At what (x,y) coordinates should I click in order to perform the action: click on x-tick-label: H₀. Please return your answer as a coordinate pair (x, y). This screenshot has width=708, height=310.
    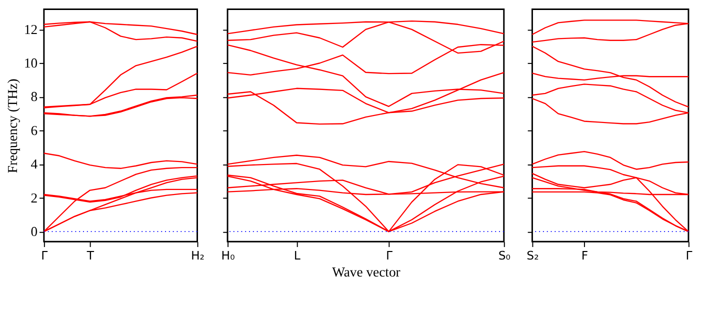
    Looking at the image, I should click on (228, 255).